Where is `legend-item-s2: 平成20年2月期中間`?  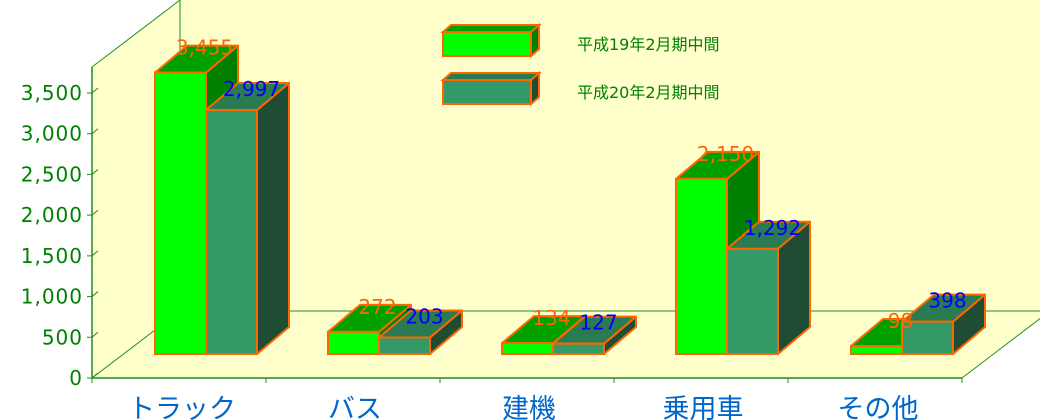
legend-item-s2: 平成20年2月期中間 is located at coordinates (580, 88).